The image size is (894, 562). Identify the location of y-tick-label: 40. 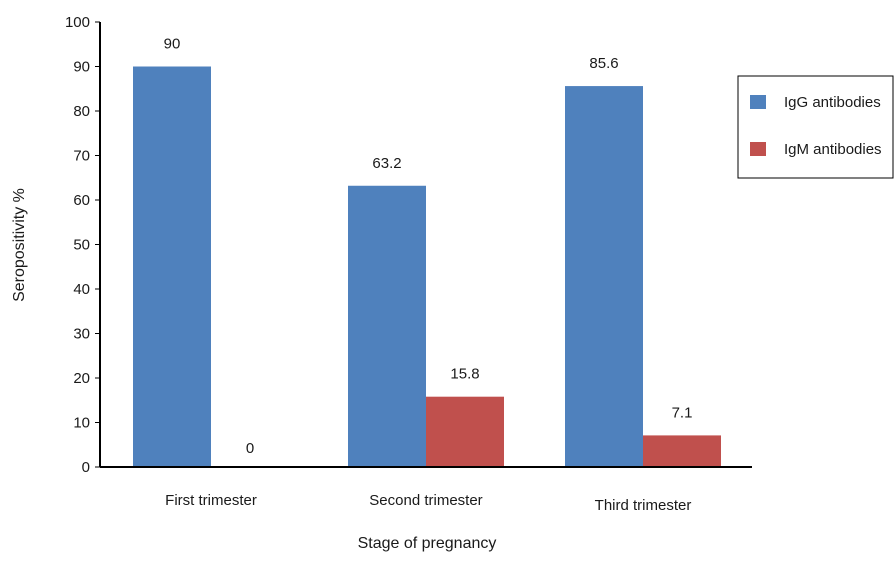
(81, 289).